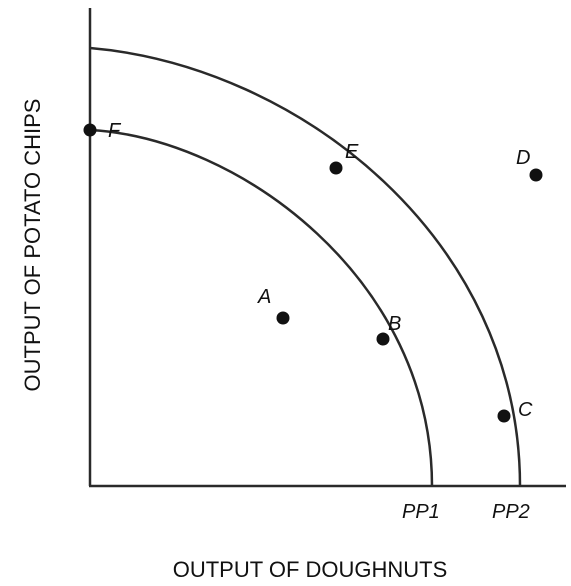  What do you see at coordinates (523, 158) in the screenshot?
I see `point-label: D` at bounding box center [523, 158].